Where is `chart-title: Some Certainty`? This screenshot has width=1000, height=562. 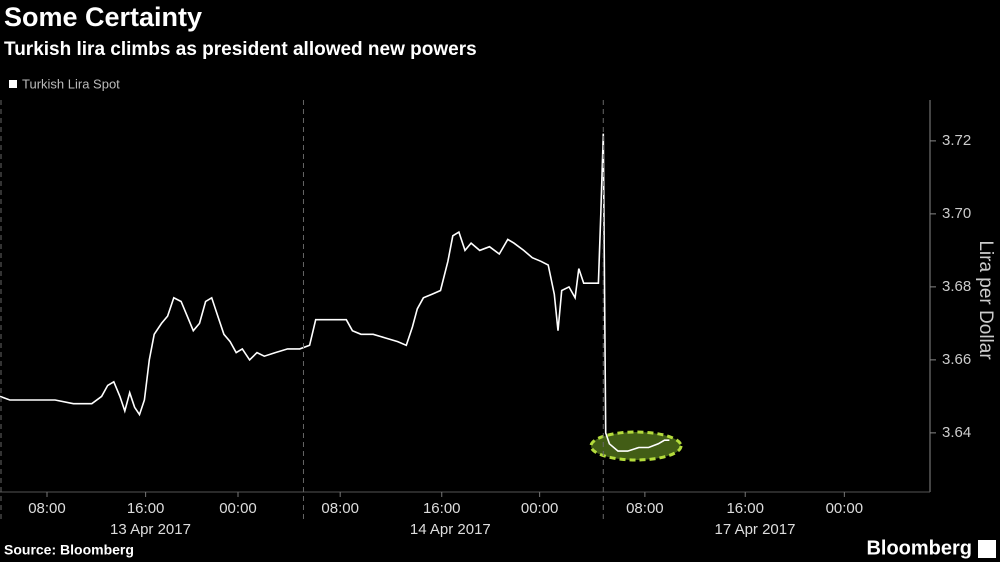 chart-title: Some Certainty is located at coordinates (103, 17).